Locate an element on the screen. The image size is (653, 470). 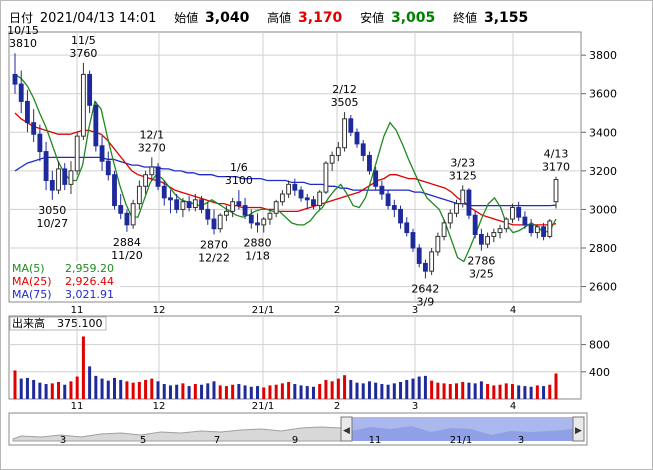
navigator-tick-label: 5 is located at coordinates (143, 440).